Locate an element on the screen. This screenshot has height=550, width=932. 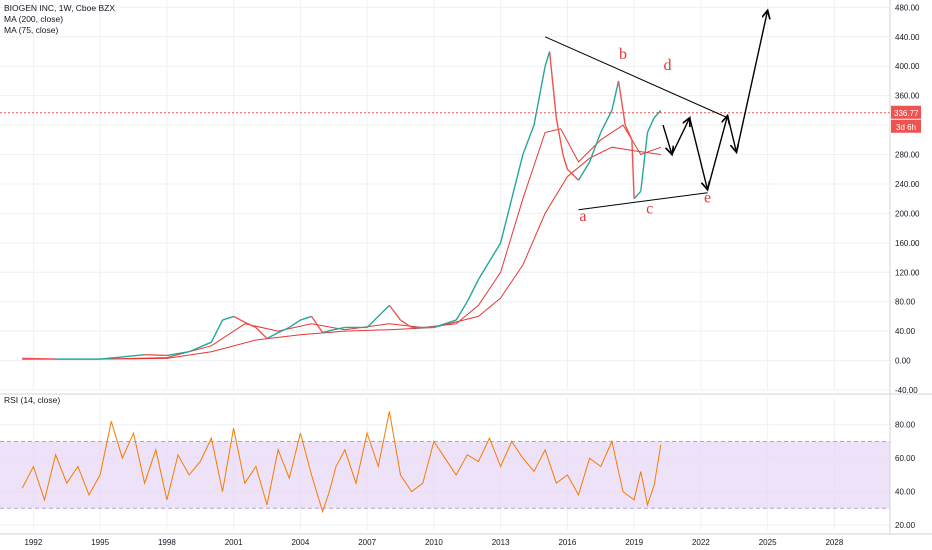
wave-annotations: a b c d e is located at coordinates (656, 117).